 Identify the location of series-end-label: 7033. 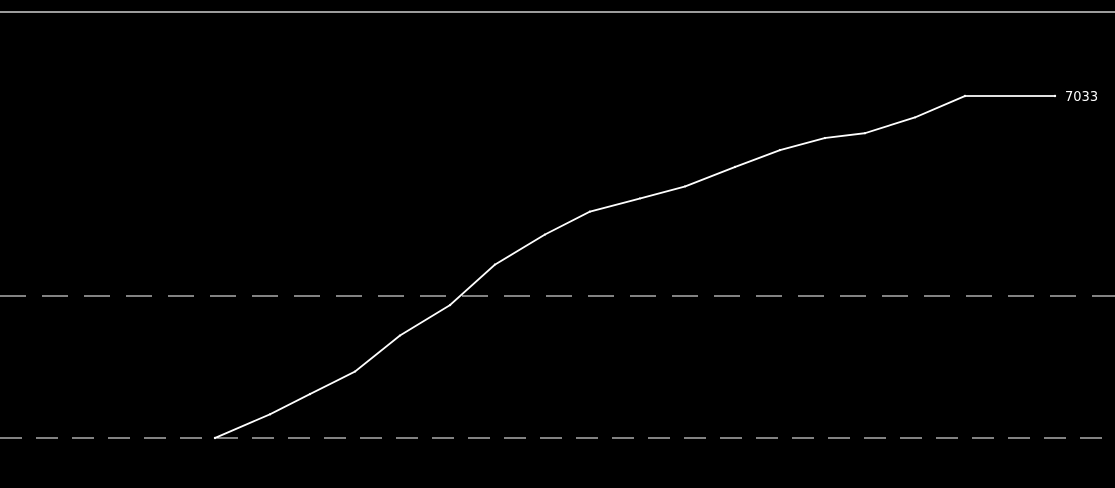
(1081, 97).